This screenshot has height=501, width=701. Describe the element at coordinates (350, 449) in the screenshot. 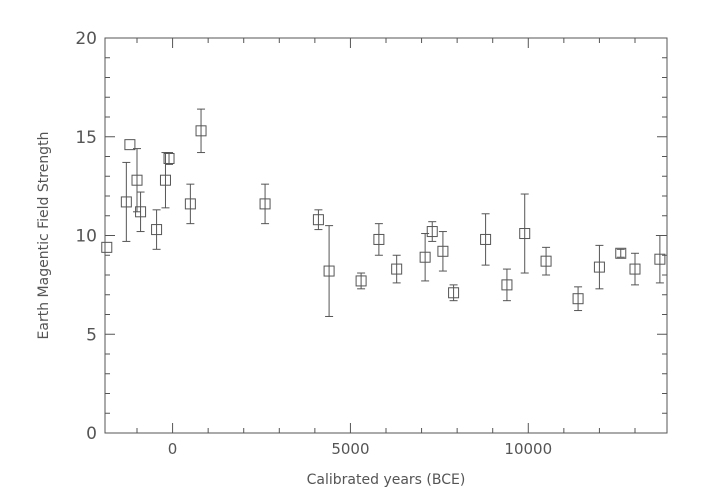

I see `x-tick-label: 5000` at that location.